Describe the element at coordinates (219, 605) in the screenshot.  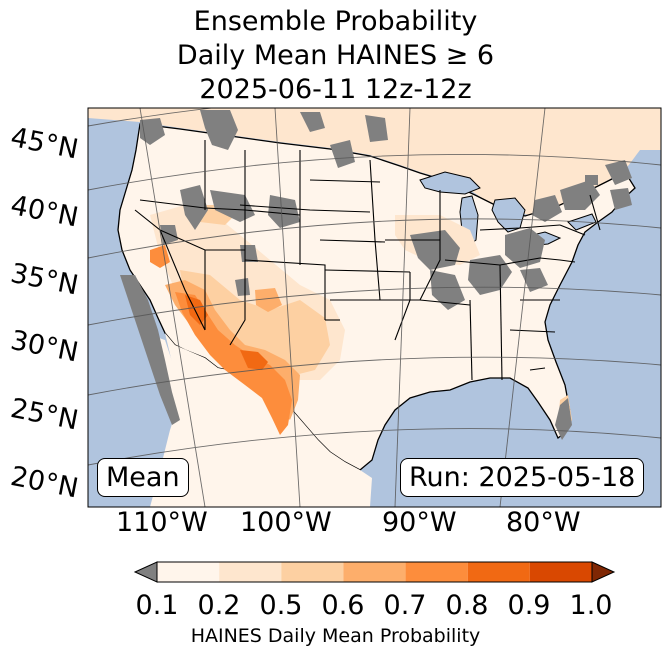
I see `colorbar-tick: 0.2` at that location.